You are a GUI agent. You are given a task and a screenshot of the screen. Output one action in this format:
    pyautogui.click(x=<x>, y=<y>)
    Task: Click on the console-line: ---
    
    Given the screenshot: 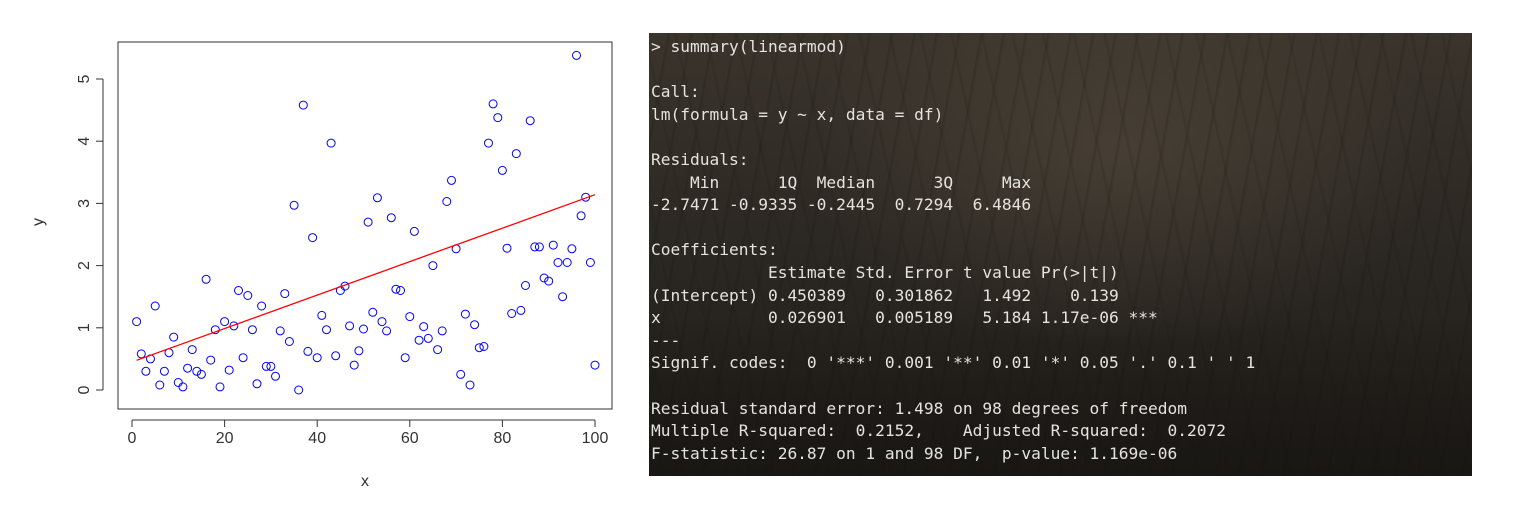 What is the action you would take?
    pyautogui.click(x=666, y=340)
    